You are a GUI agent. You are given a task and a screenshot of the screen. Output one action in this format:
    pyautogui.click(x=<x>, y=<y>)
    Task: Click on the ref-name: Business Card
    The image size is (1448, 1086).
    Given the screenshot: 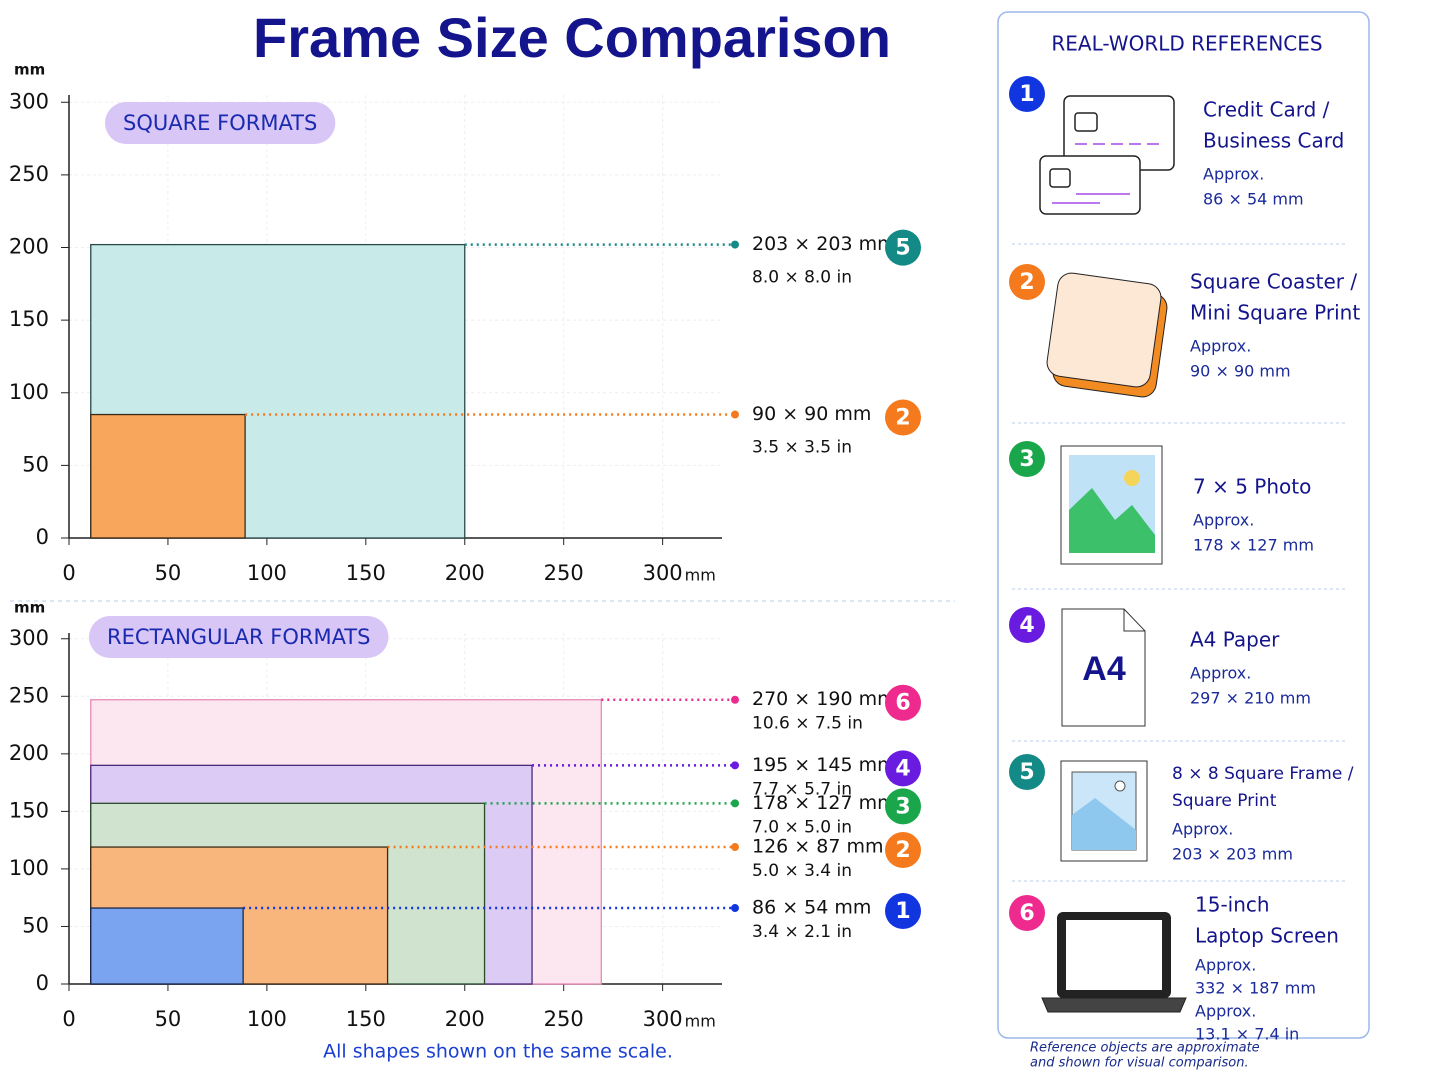 What is the action you would take?
    pyautogui.click(x=1273, y=141)
    